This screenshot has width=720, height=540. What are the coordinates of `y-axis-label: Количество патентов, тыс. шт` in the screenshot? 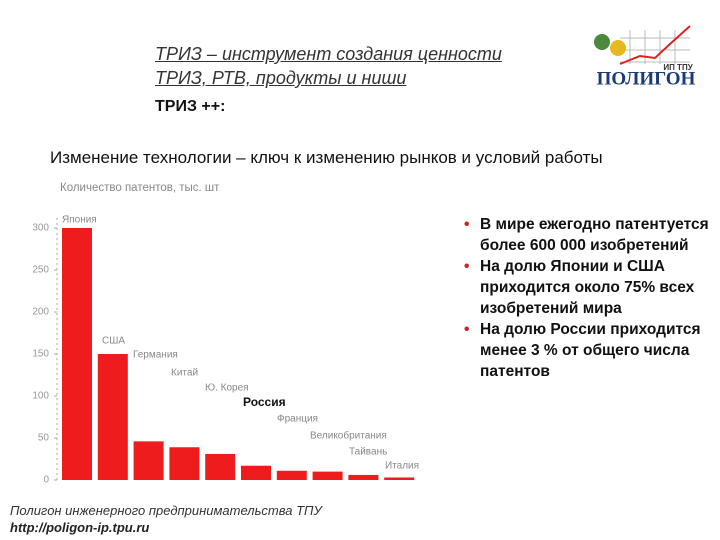 It's located at (140, 188).